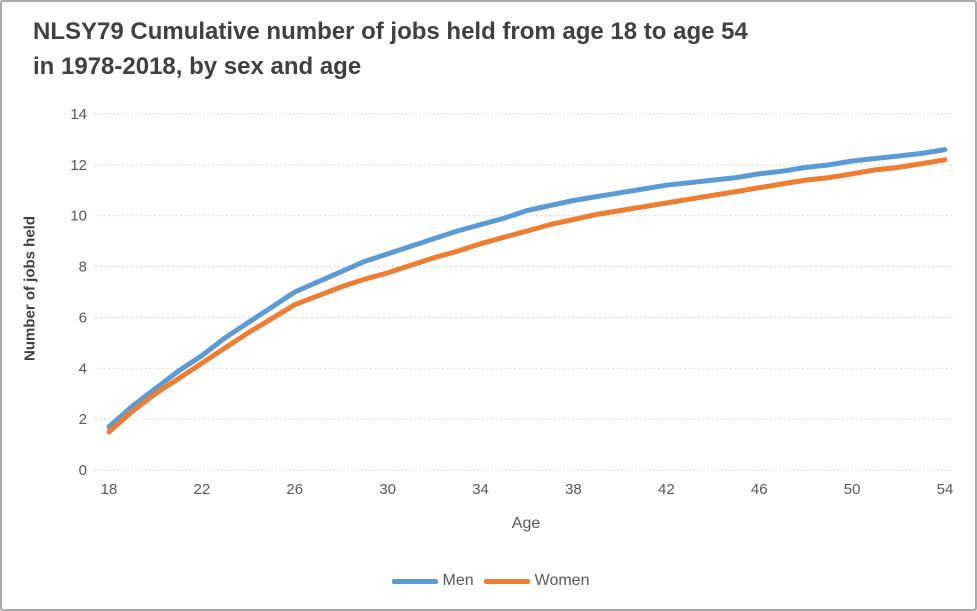 The image size is (977, 611). Describe the element at coordinates (458, 580) in the screenshot. I see `legend-label-men: Men` at that location.